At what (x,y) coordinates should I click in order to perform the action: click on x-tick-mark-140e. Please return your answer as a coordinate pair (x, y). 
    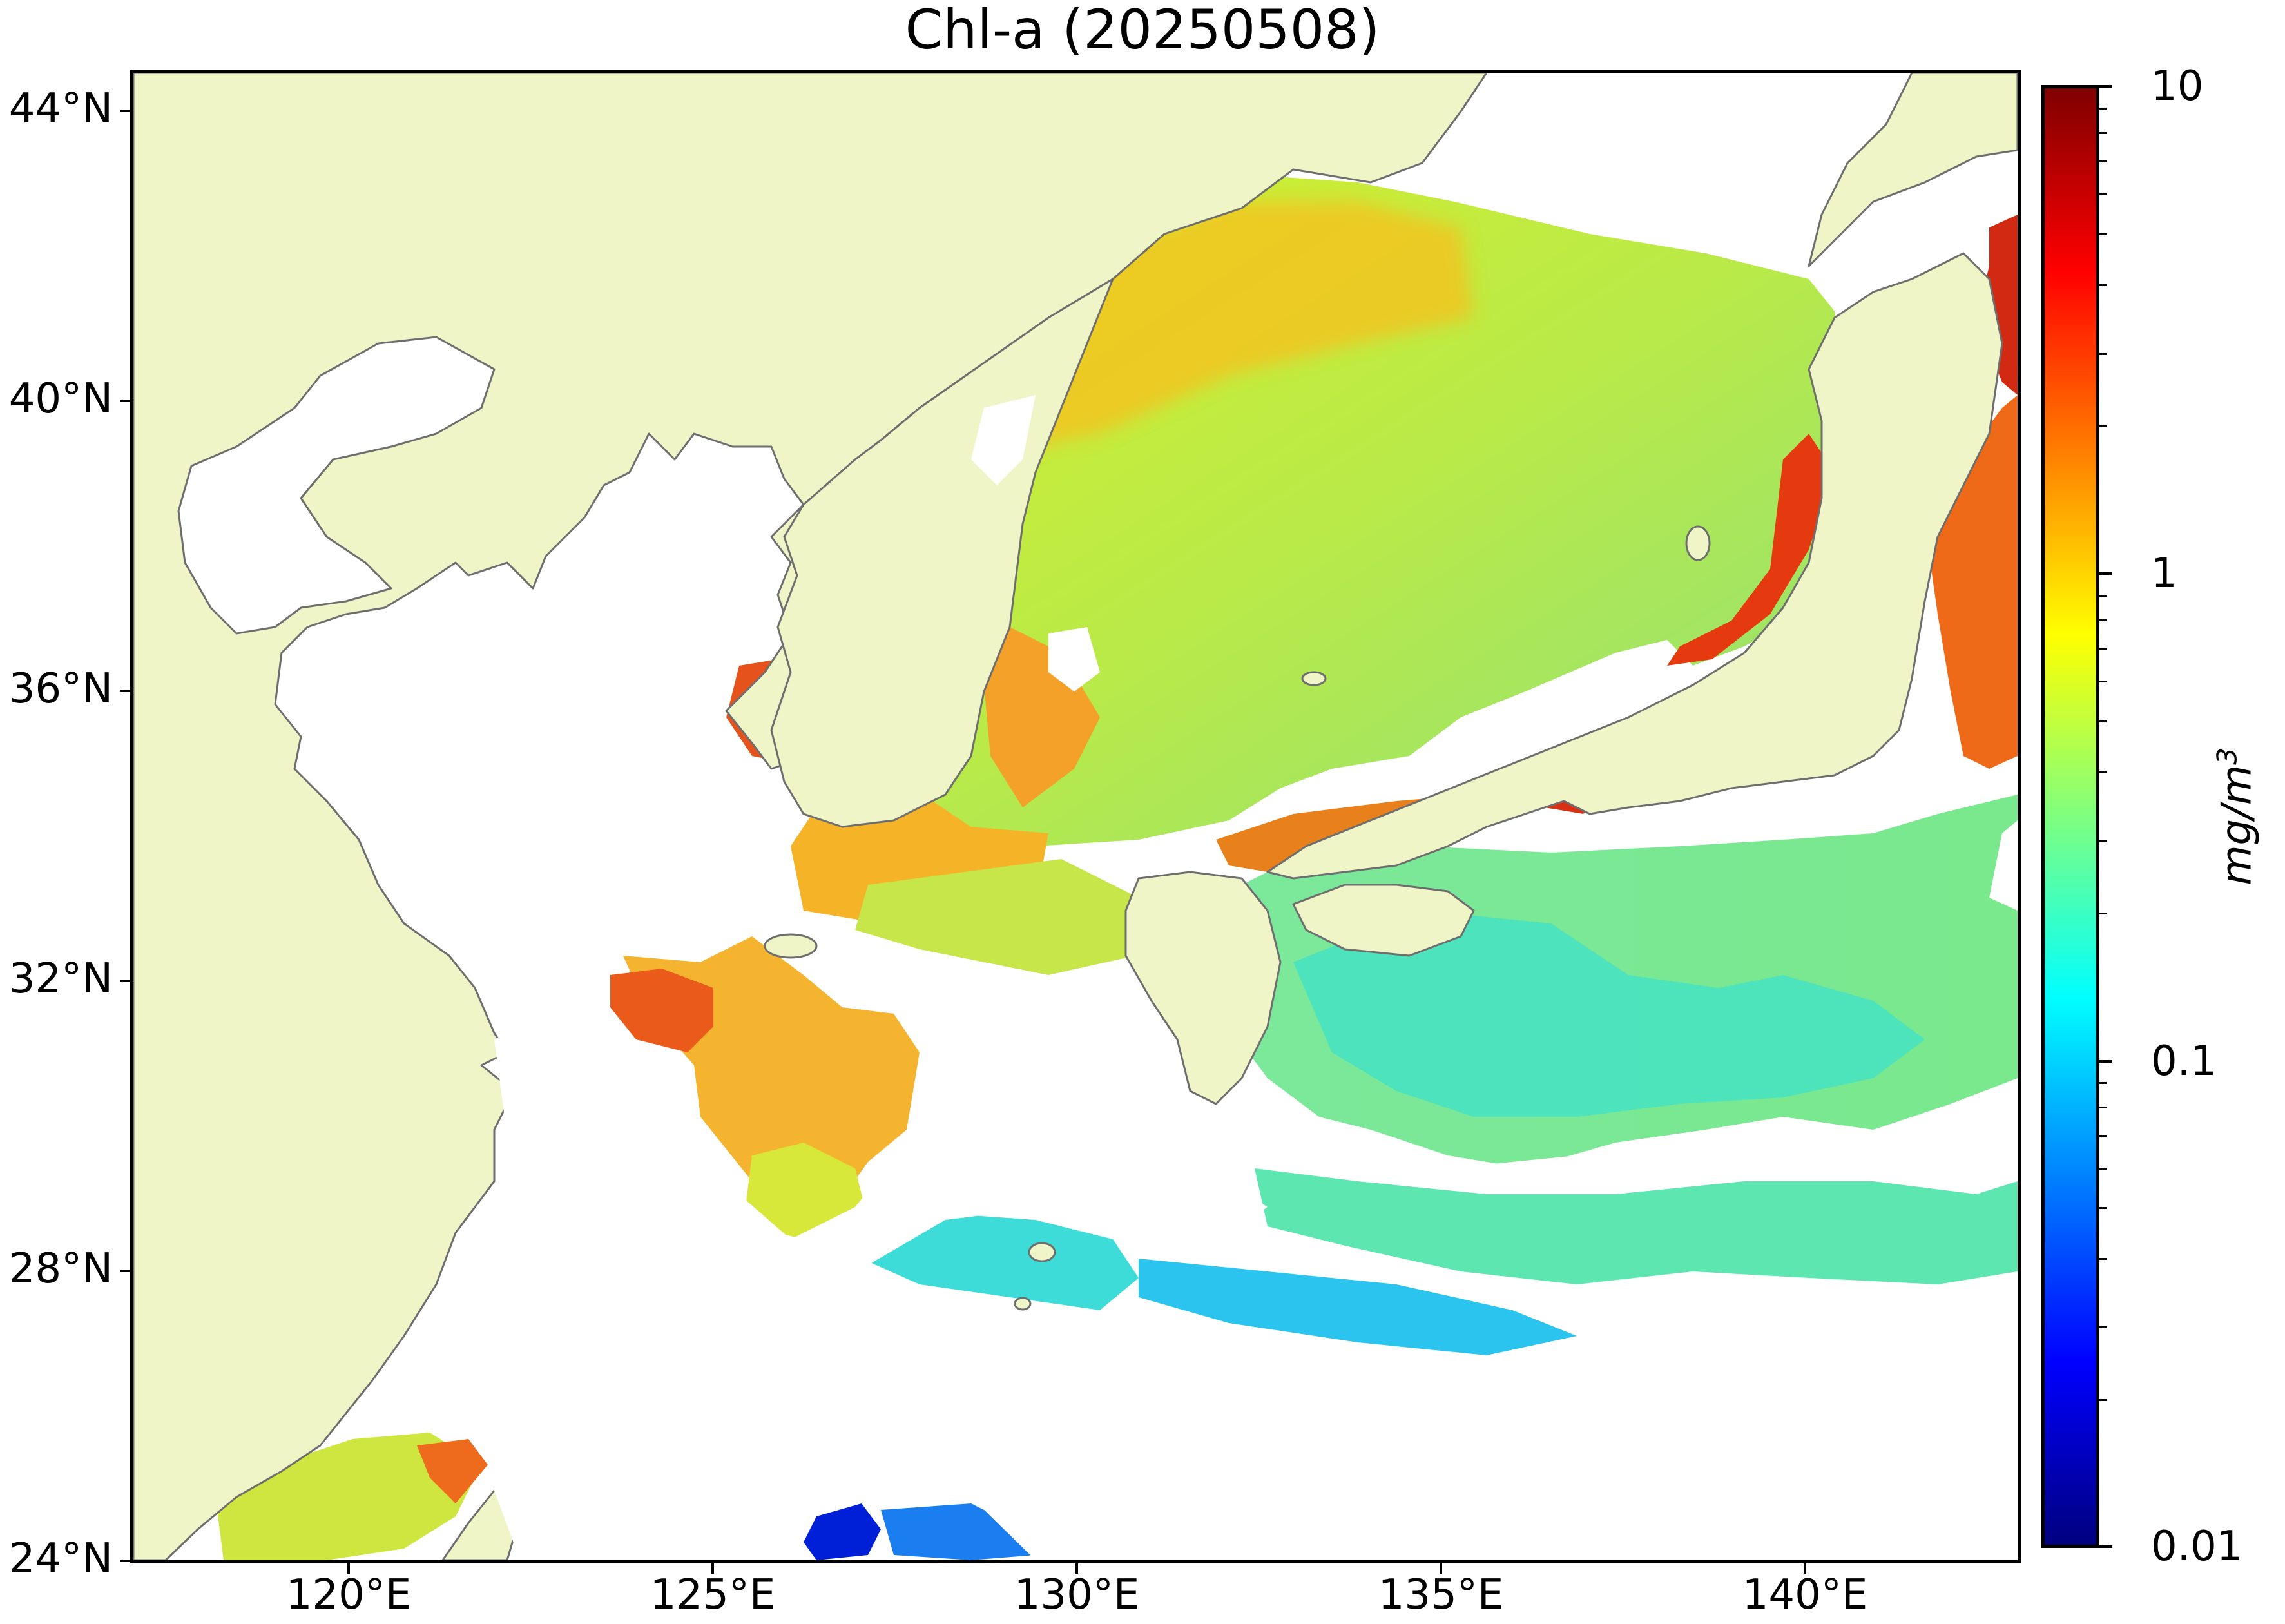
    Looking at the image, I should click on (1805, 1568).